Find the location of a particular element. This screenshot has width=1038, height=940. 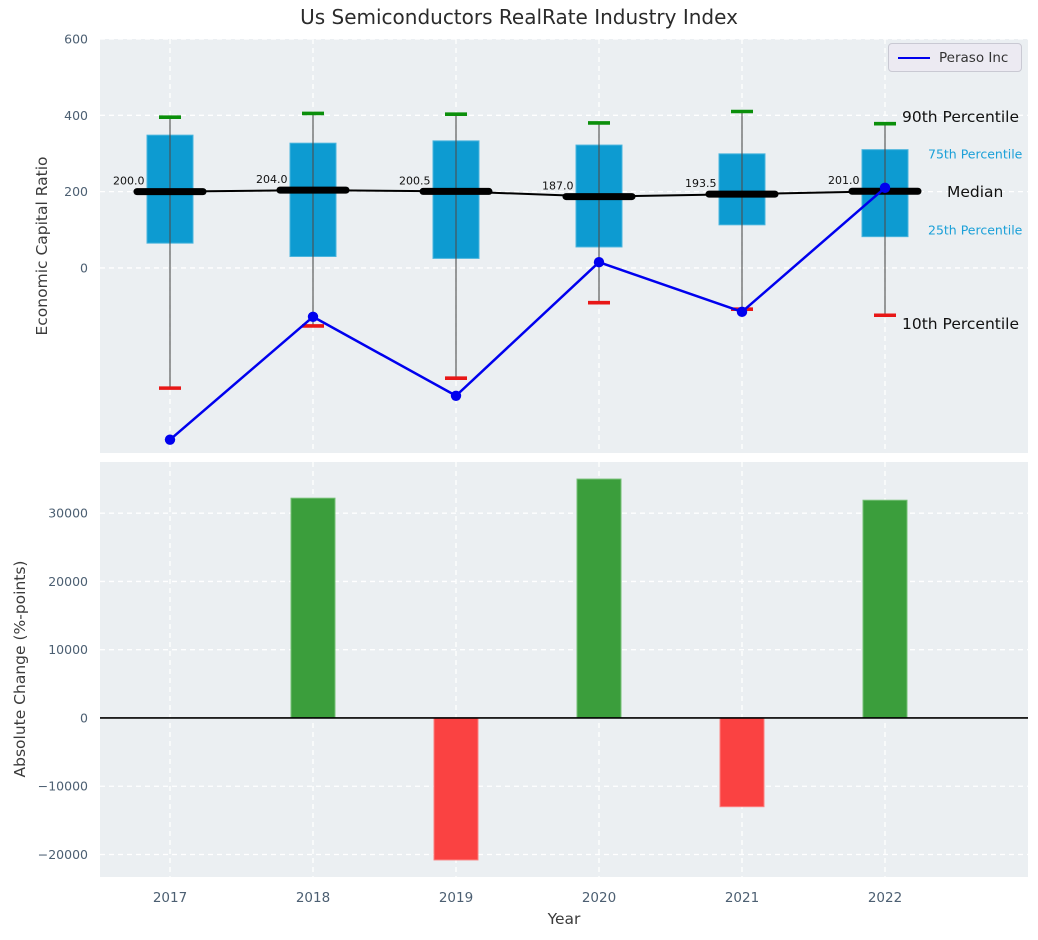

year-tick-label: 2019 is located at coordinates (456, 898).